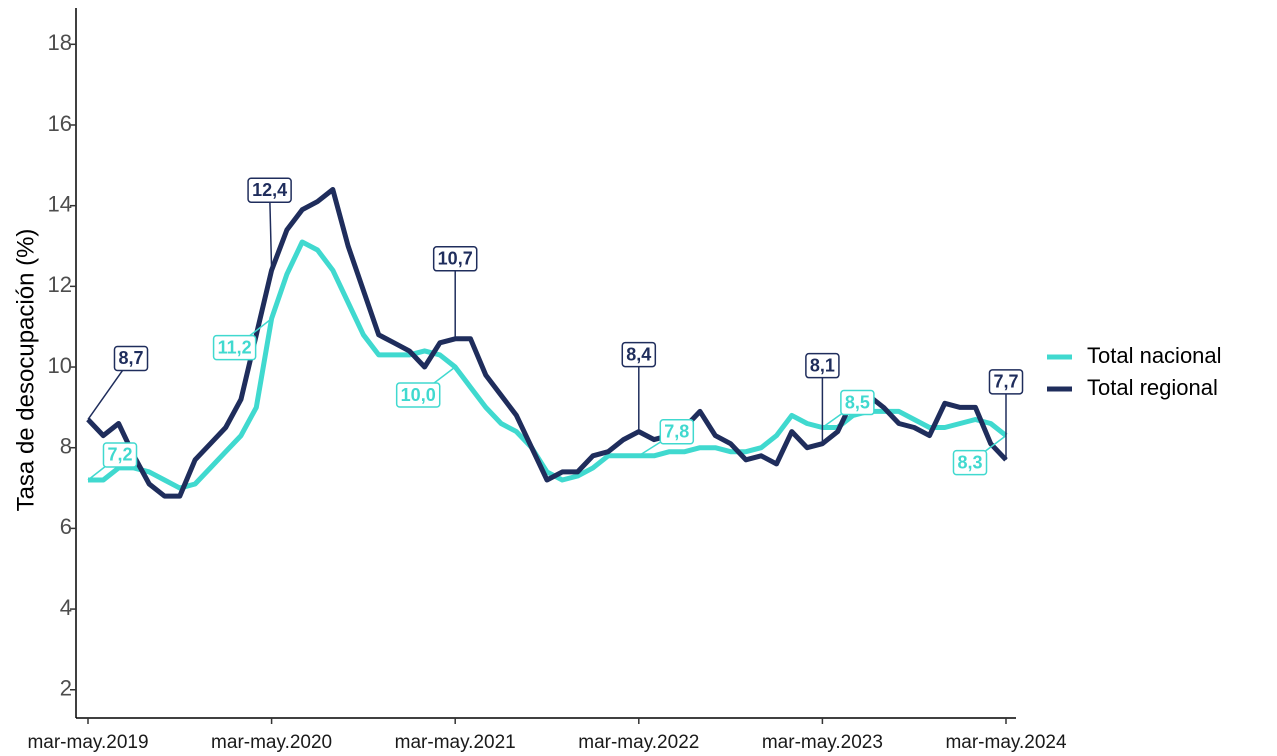 This screenshot has width=1277, height=756. I want to click on data-label: 8,7, so click(118, 382).